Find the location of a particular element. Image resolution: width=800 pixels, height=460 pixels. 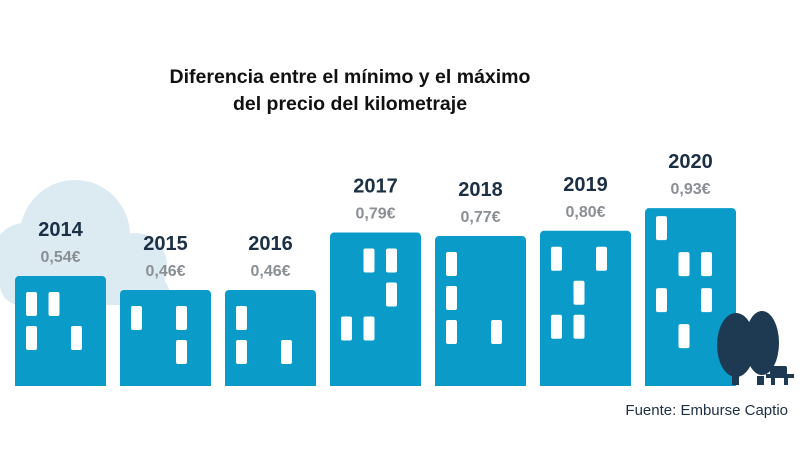

bench-seat is located at coordinates (780, 376).